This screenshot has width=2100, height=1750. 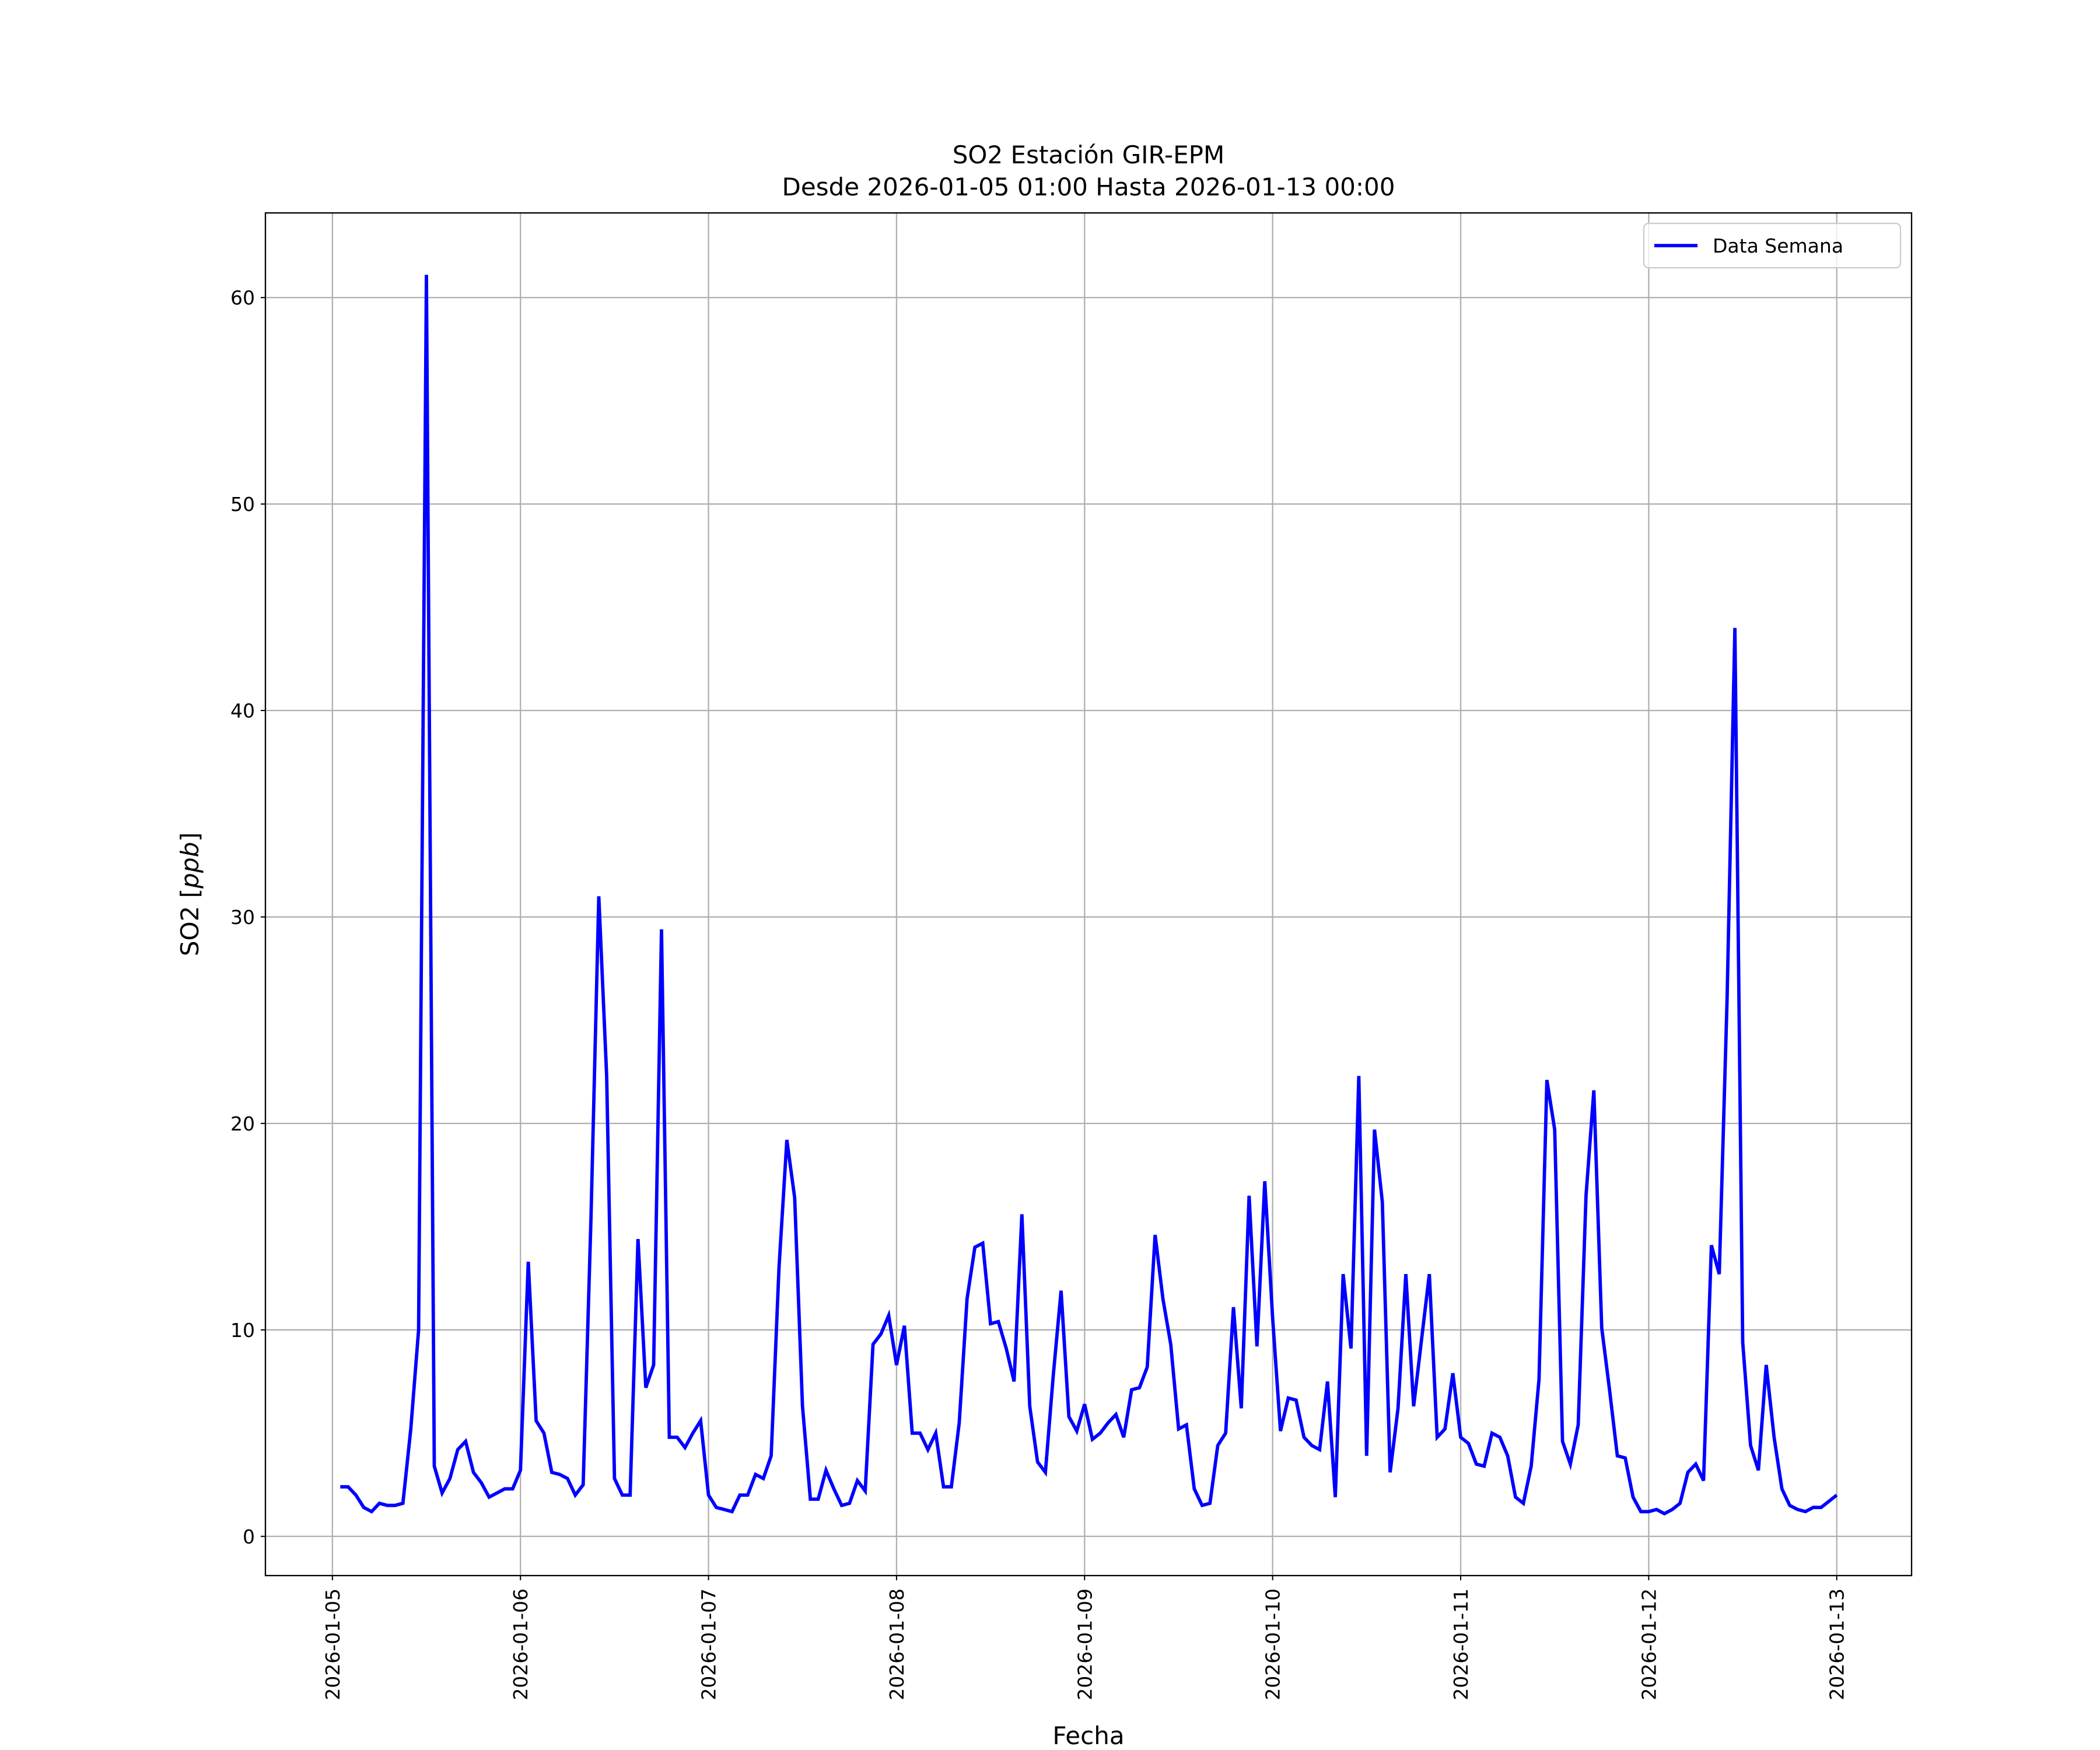 I want to click on y-axis-label-close: ], so click(x=190, y=837).